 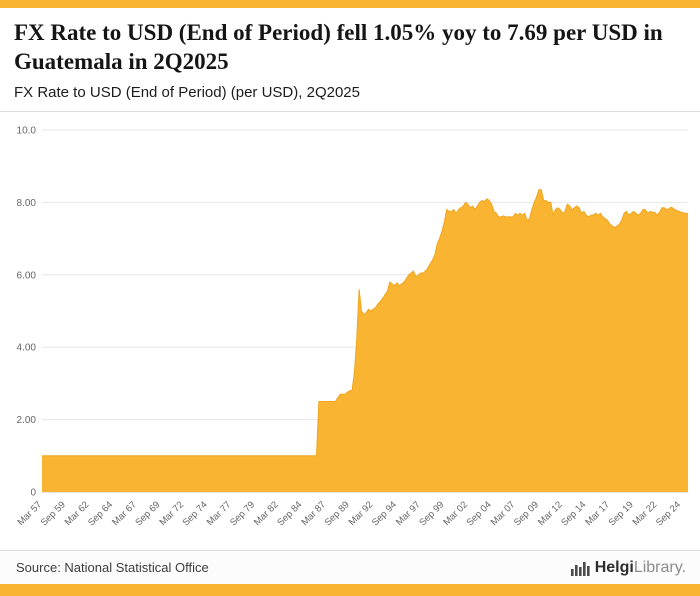 I want to click on svg-text: Sep 69, so click(x=147, y=513).